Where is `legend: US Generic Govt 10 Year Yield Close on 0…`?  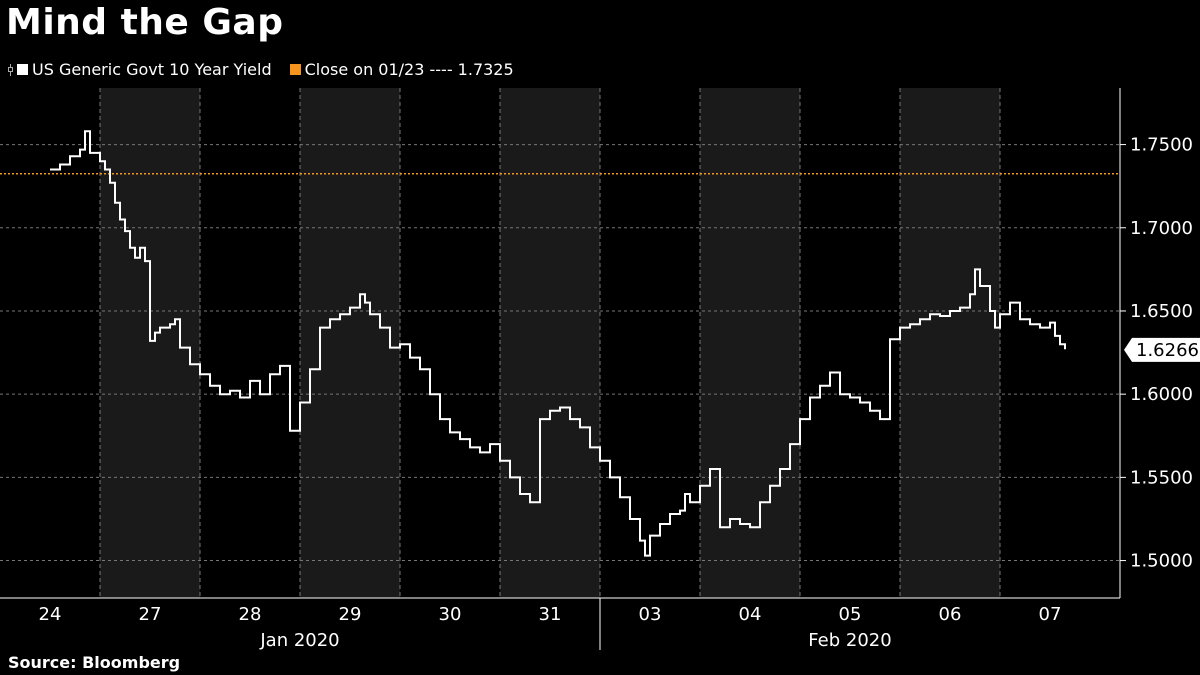 legend: US Generic Govt 10 Year Yield Close on 0… is located at coordinates (270, 69).